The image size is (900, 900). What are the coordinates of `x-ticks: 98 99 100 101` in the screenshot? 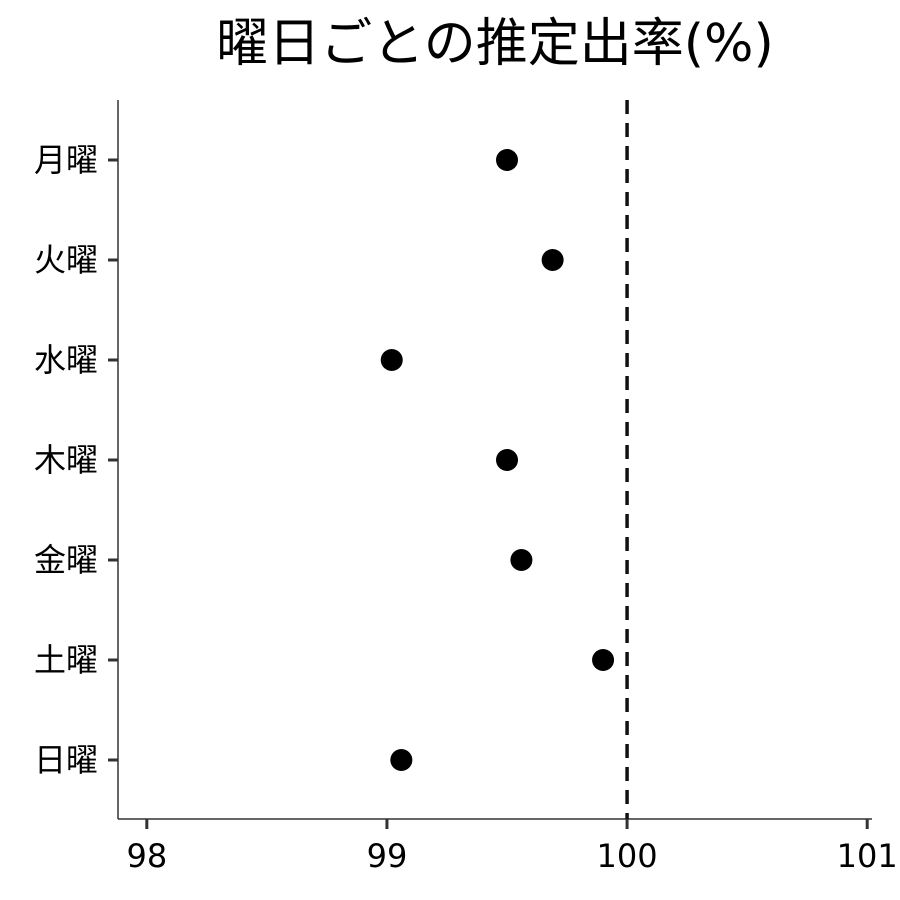 It's located at (512, 847).